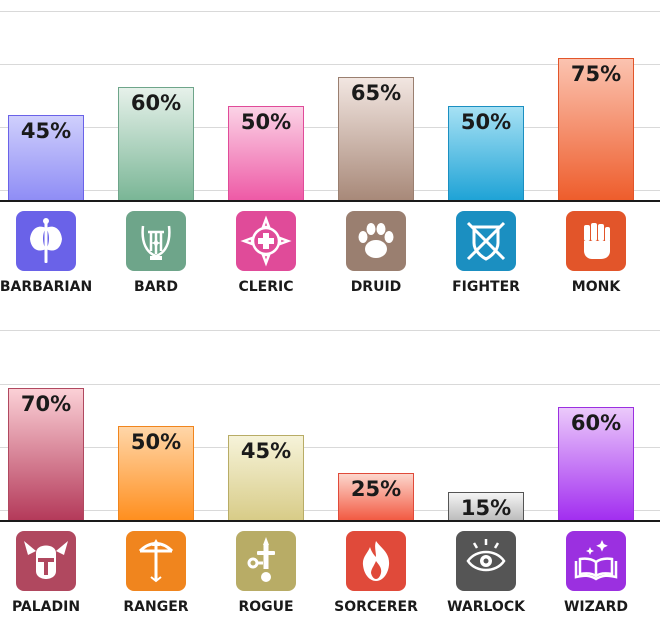 The width and height of the screenshot is (660, 640). Describe the element at coordinates (596, 561) in the screenshot. I see `spellbook-icon` at that location.